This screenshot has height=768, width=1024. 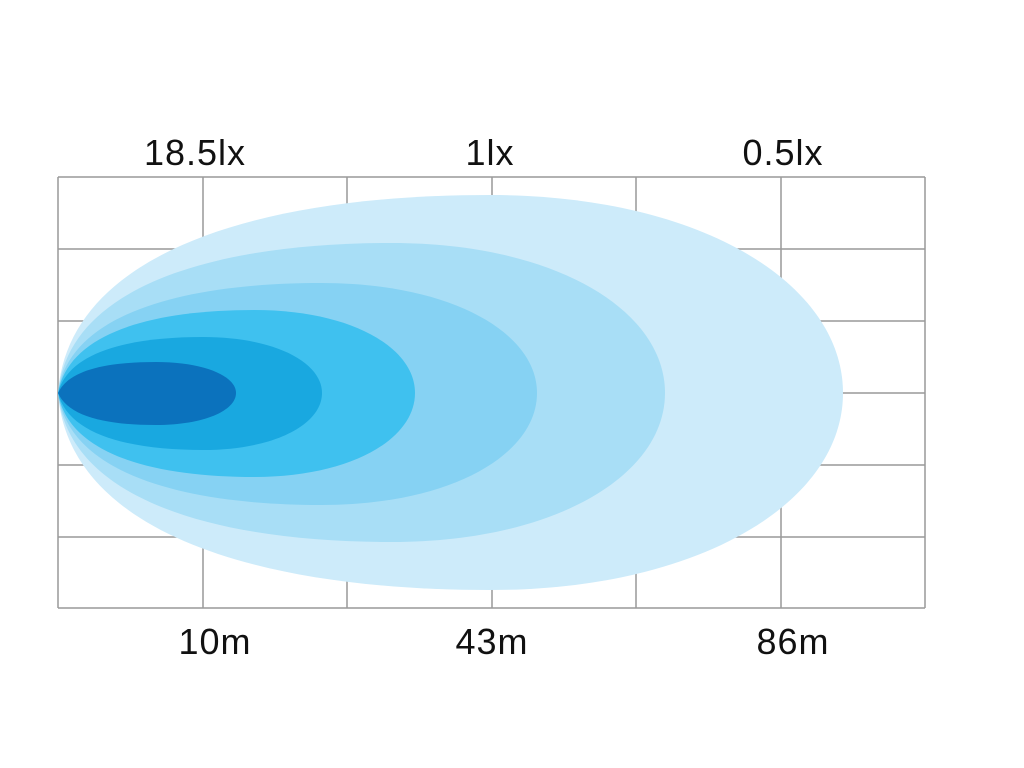 What do you see at coordinates (489, 152) in the screenshot?
I see `top-label: 1lx` at bounding box center [489, 152].